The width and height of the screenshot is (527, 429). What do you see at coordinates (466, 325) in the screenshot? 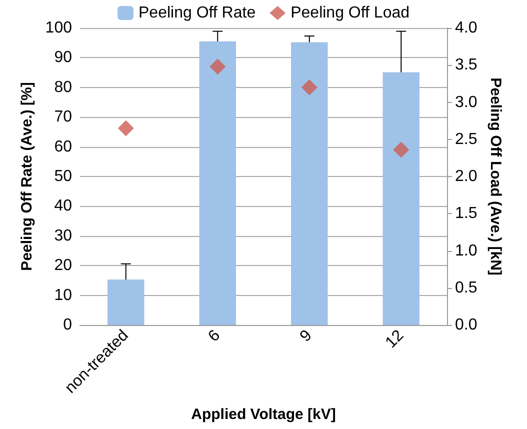
I see `y2-tick-label: 0.0` at bounding box center [466, 325].